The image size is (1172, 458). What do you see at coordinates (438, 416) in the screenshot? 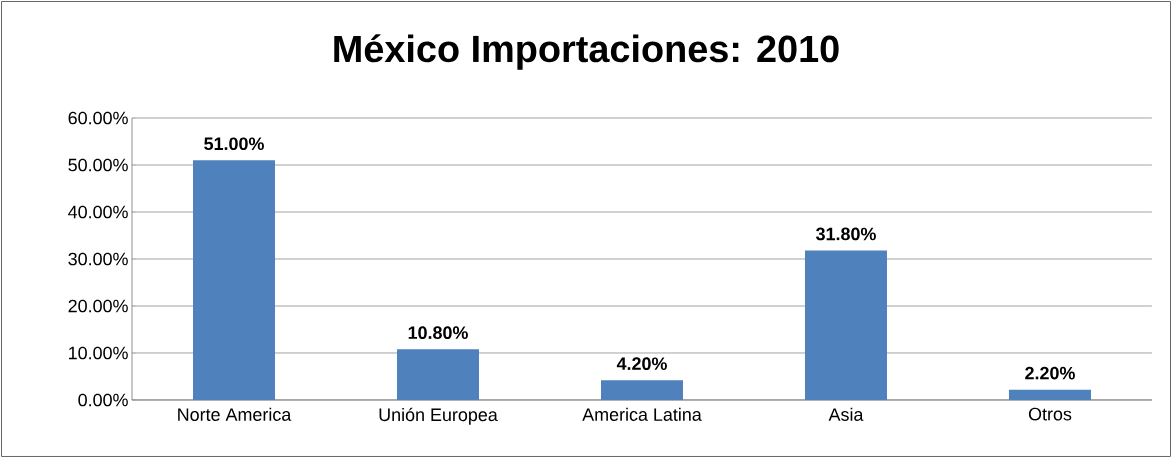
I see `x-tick-label: Unión Europea` at bounding box center [438, 416].